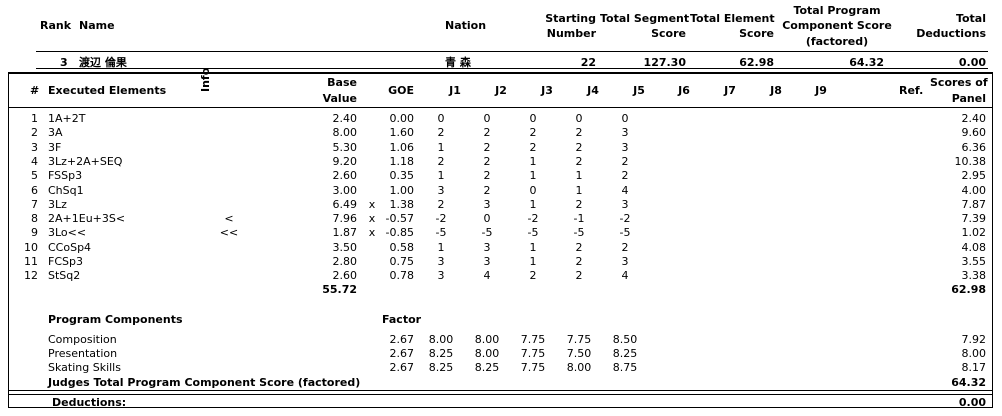 The height and width of the screenshot is (416, 1002). What do you see at coordinates (345, 118) in the screenshot?
I see `element-base-value: 2.40` at bounding box center [345, 118].